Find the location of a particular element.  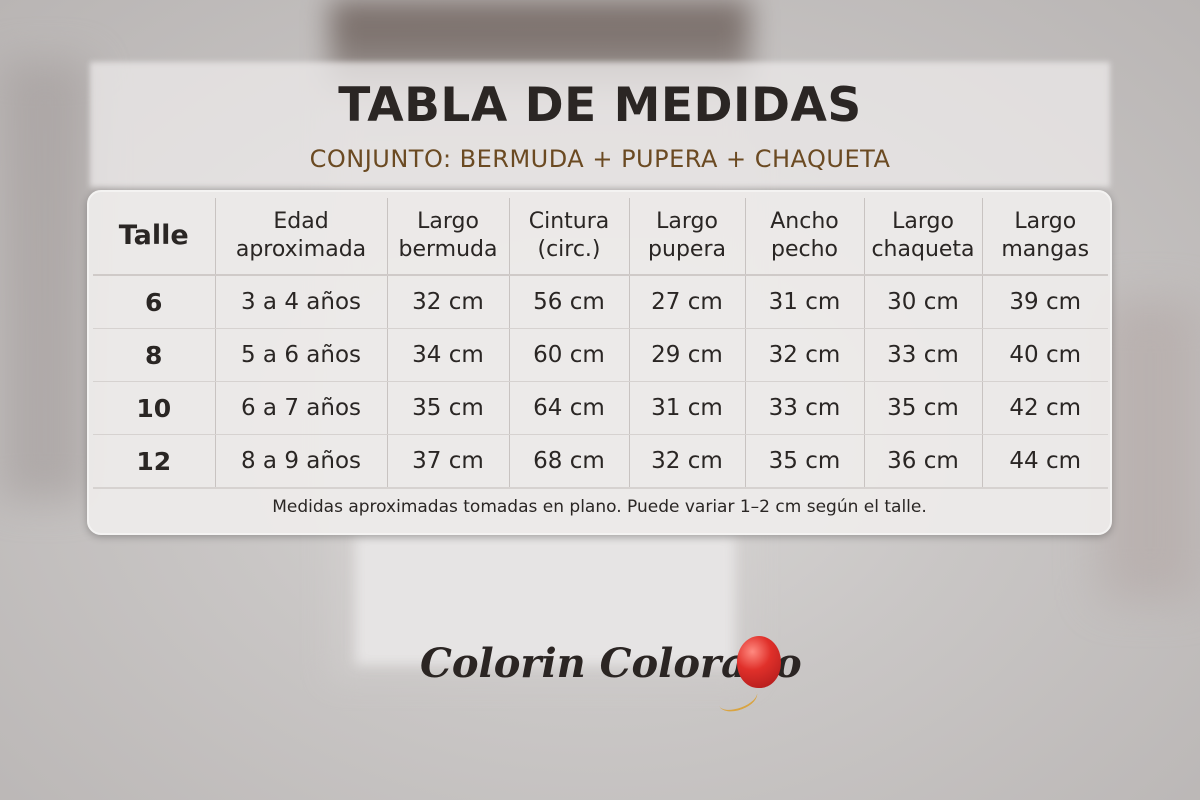

column-header-line2: bermuda is located at coordinates (448, 249).